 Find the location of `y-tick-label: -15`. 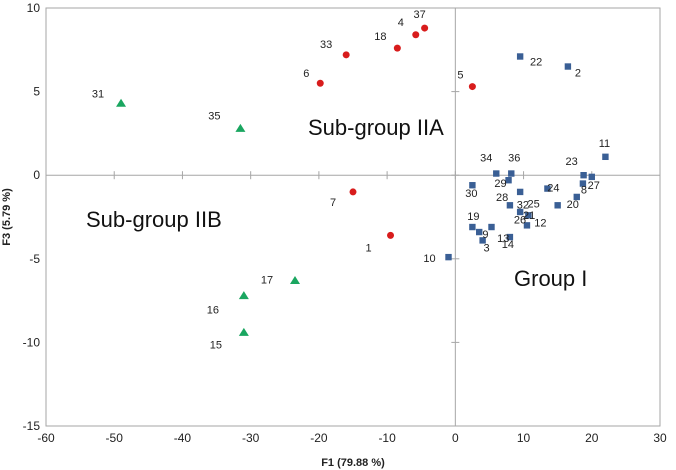

y-tick-label: -15 is located at coordinates (32, 426).